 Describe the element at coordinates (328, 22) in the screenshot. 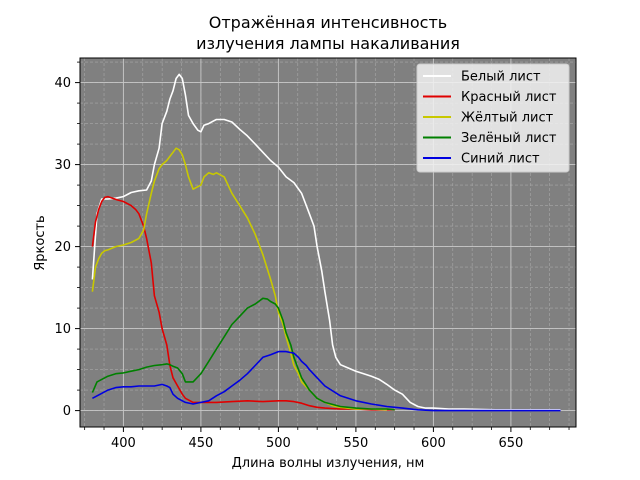

I see `chart-title-line-1: Отражённая интенсивность` at that location.